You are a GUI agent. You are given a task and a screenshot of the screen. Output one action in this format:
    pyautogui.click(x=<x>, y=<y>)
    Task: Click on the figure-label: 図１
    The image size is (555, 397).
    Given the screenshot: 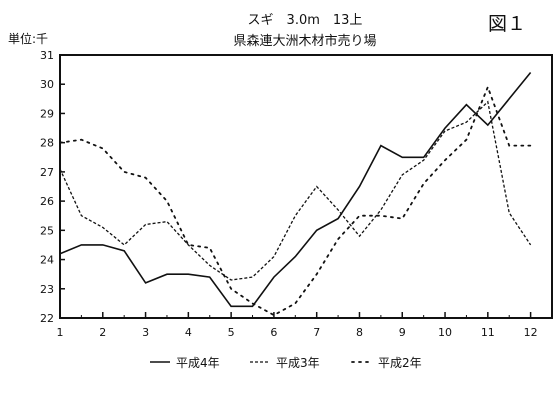 What is the action you would take?
    pyautogui.click(x=507, y=24)
    